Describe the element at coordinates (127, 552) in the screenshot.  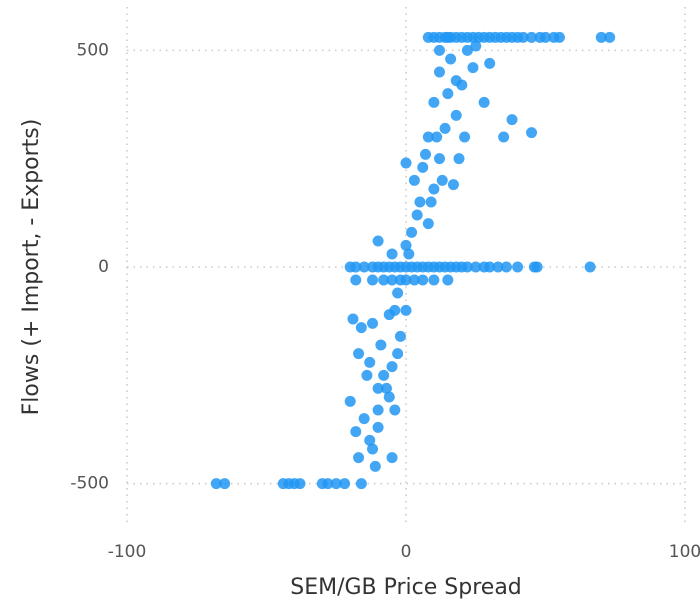
I see `x-tick-label: -100` at that location.